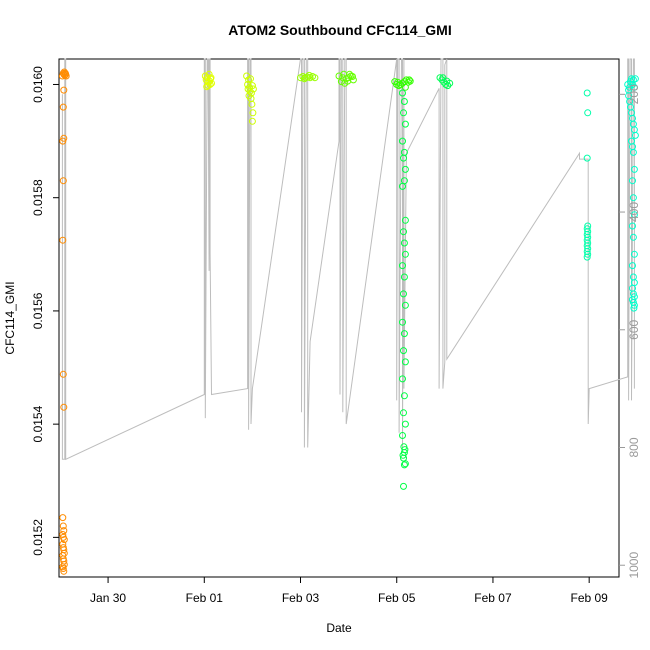 The image size is (650, 650). I want to click on y2-axis: 200 400 600 800 1000, so click(630, 331).